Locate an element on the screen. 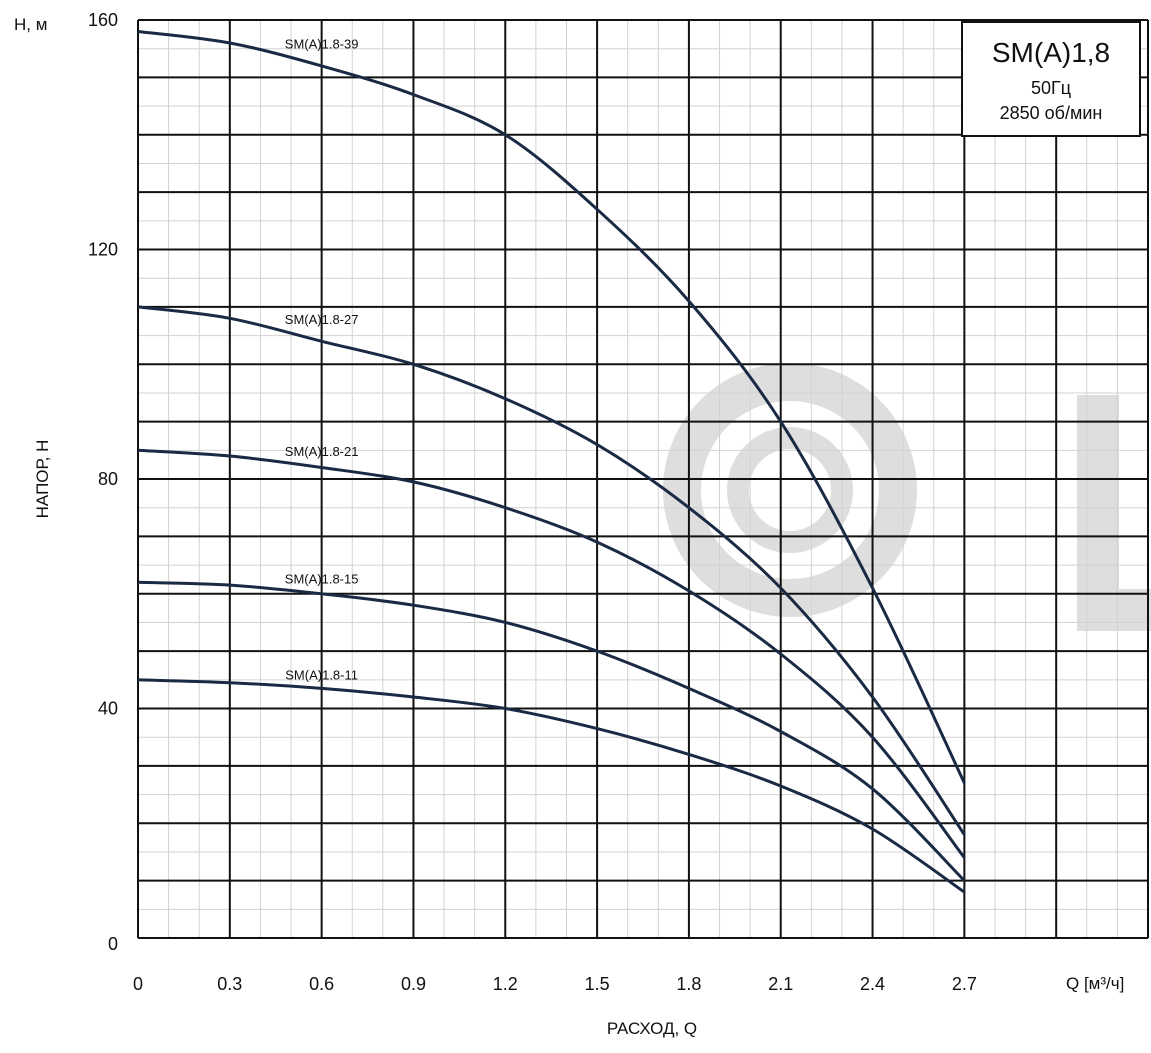 The image size is (1151, 1053). y-tick-label: 0 is located at coordinates (113, 944).